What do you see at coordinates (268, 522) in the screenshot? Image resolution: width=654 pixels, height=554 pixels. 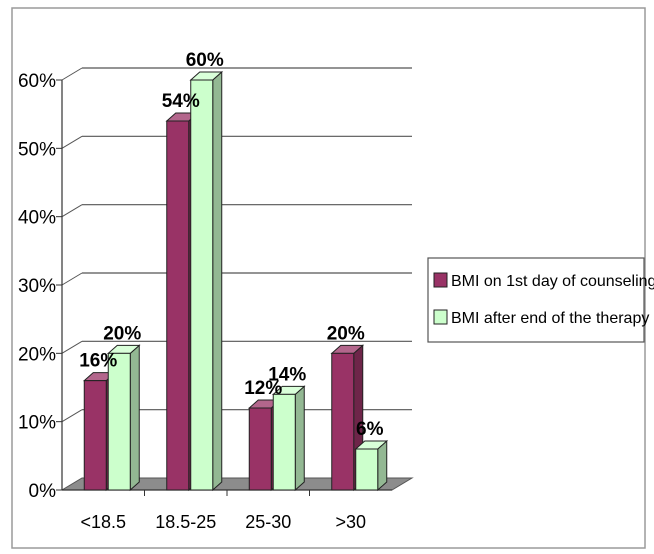 I see `x-tick-label: 25-30` at bounding box center [268, 522].